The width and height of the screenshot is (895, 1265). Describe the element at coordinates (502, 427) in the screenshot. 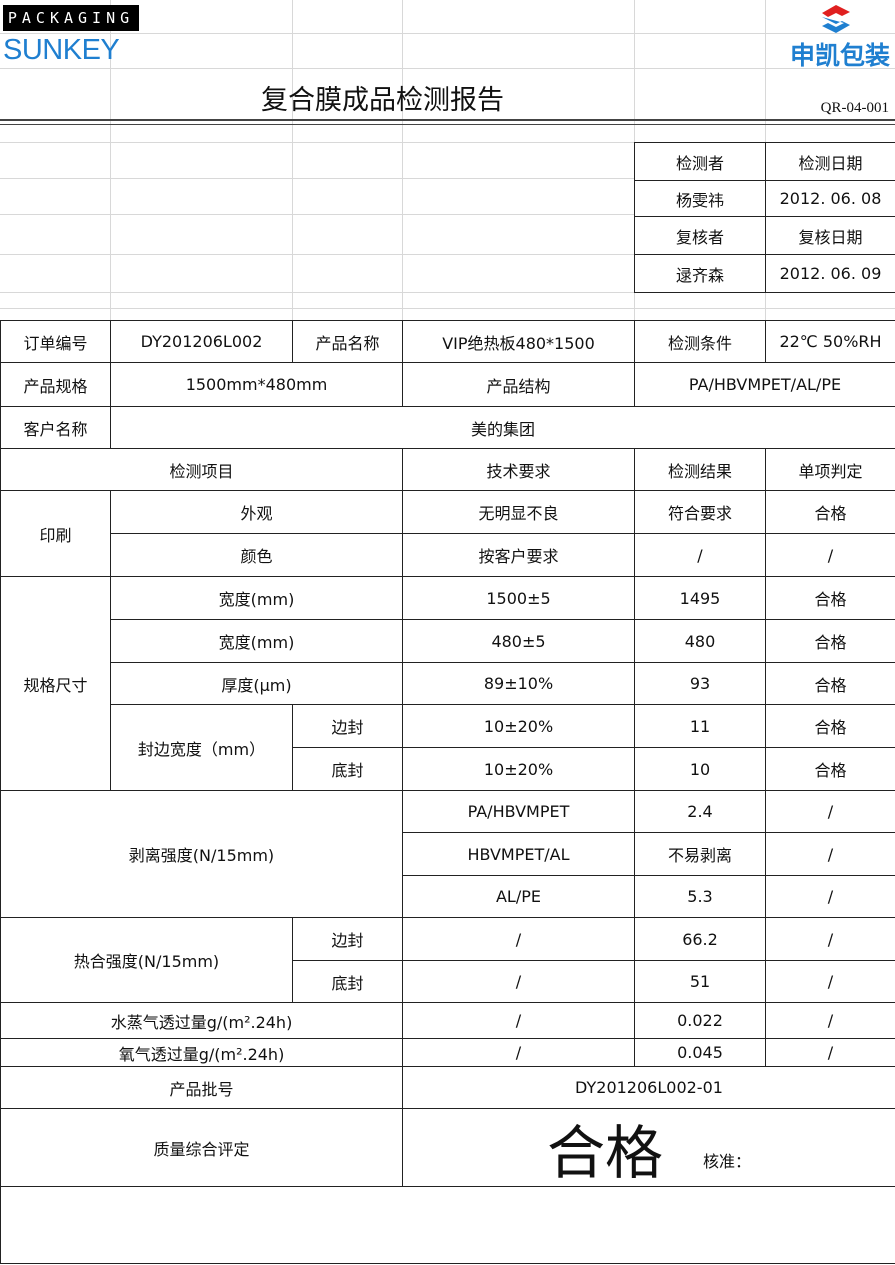

I see `customer: 美的集团` at that location.